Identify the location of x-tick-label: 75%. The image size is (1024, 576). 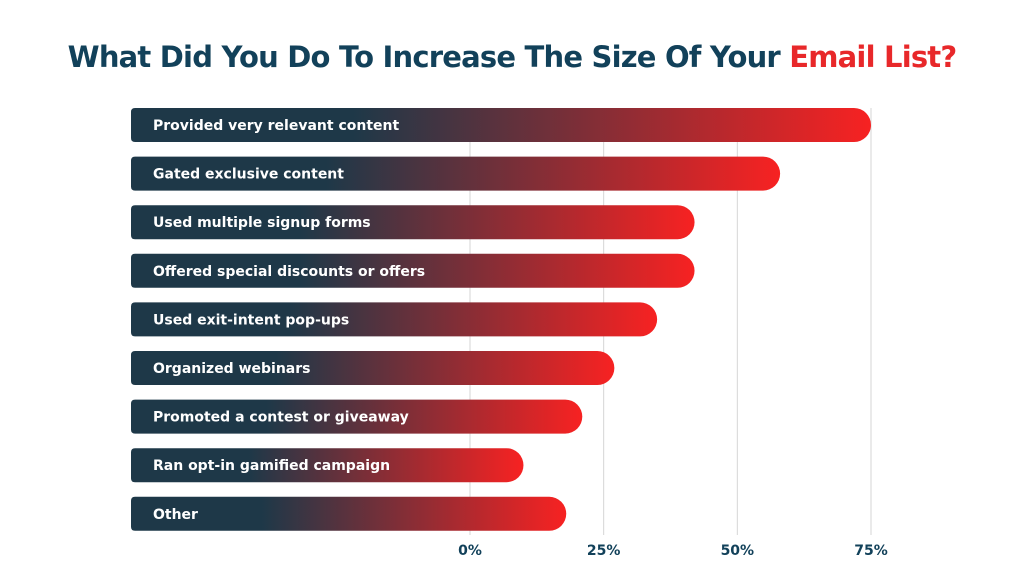
(871, 551).